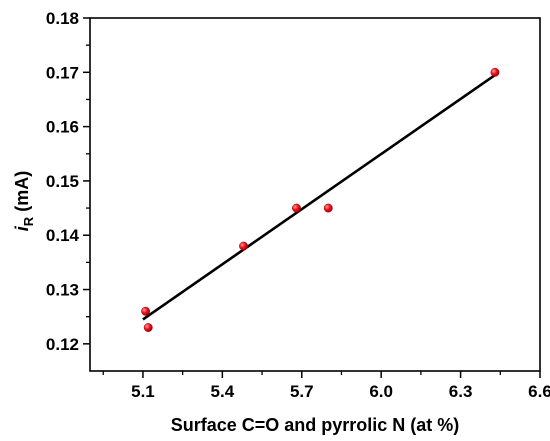  I want to click on x-tick-label: 6.0, so click(381, 391).